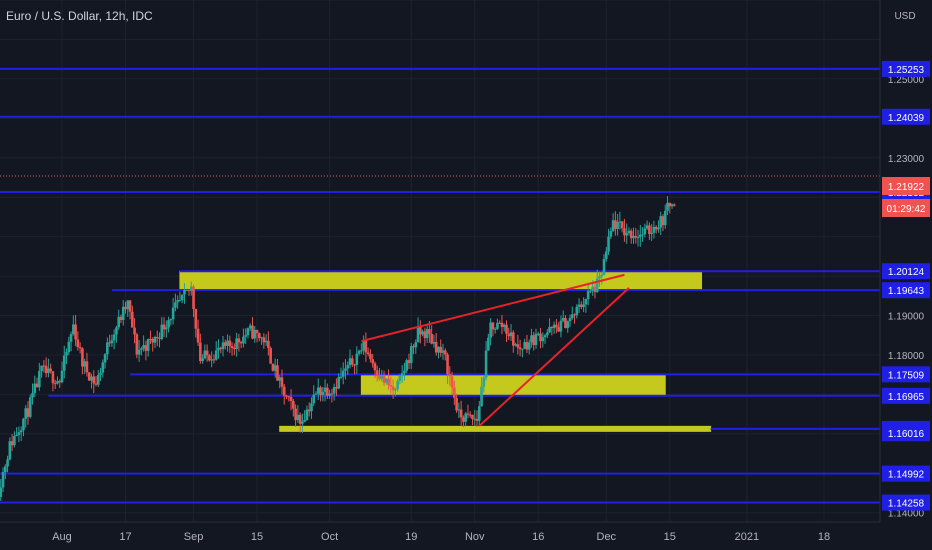 The image size is (932, 550). Describe the element at coordinates (906, 186) in the screenshot. I see `last-price-badge` at that location.